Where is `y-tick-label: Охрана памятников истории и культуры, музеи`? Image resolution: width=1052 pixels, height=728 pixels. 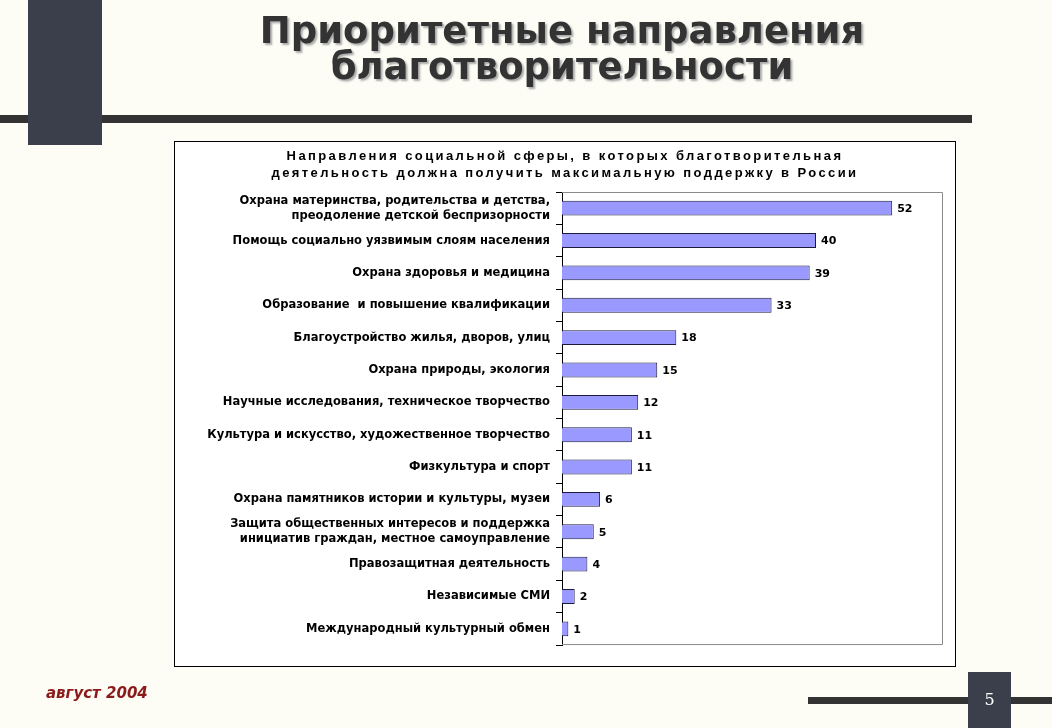
y-tick-label: Охрана памятников истории и культуры, музеи is located at coordinates (391, 498).